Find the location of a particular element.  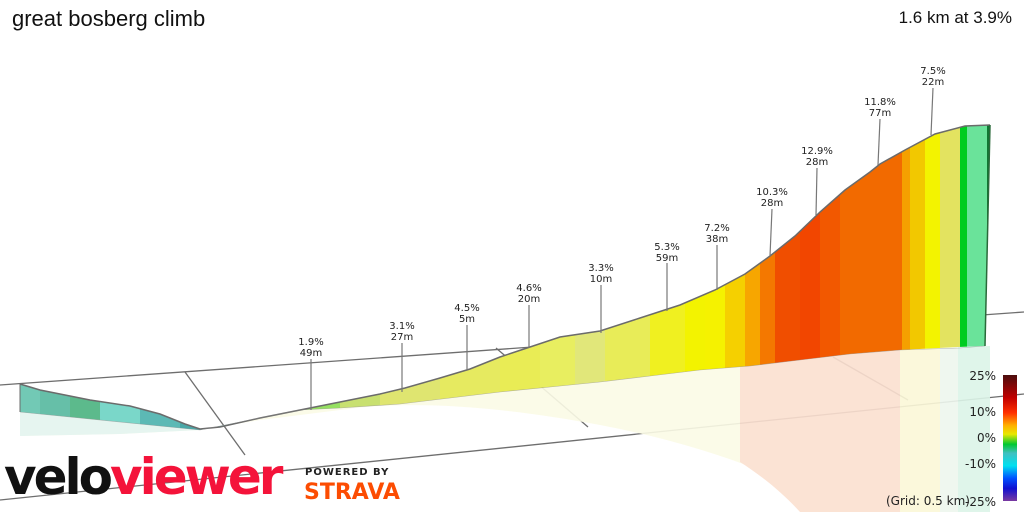

legend-label-minus25: -25% is located at coordinates (980, 502).